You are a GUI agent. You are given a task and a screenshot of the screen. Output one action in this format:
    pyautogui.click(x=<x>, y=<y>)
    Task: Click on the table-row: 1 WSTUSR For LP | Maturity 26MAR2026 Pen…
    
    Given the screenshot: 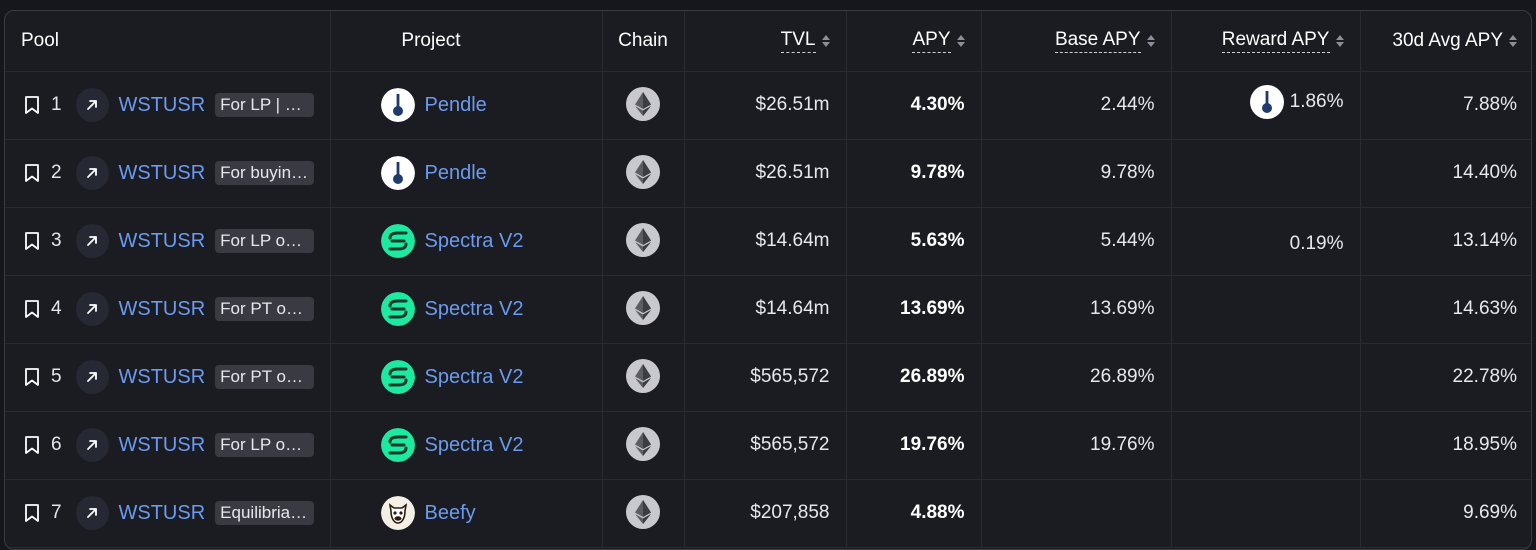 What is the action you would take?
    pyautogui.click(x=768, y=105)
    